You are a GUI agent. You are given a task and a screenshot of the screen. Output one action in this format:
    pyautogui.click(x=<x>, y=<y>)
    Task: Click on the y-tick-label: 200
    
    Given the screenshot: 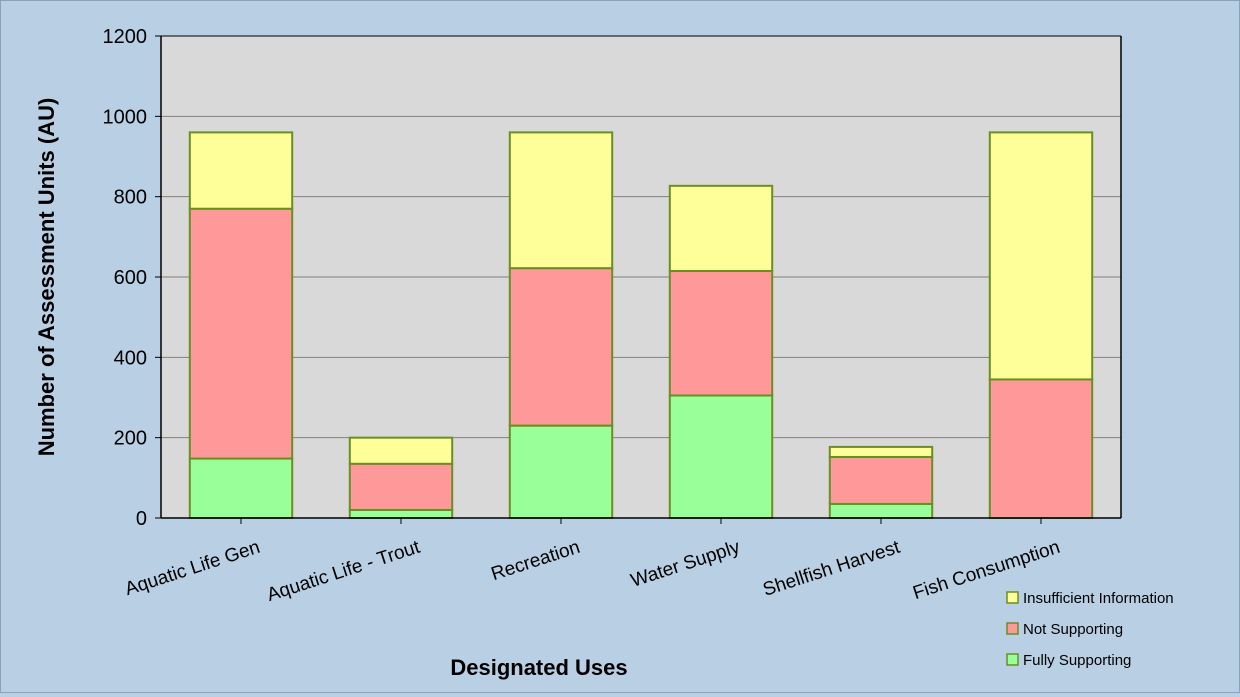 What is the action you would take?
    pyautogui.click(x=130, y=439)
    